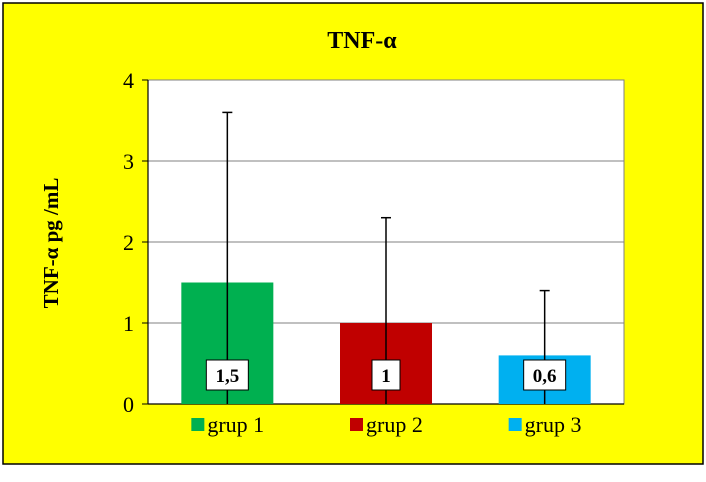 The image size is (706, 482). What do you see at coordinates (362, 41) in the screenshot?
I see `chart-title: TNF-α` at bounding box center [362, 41].